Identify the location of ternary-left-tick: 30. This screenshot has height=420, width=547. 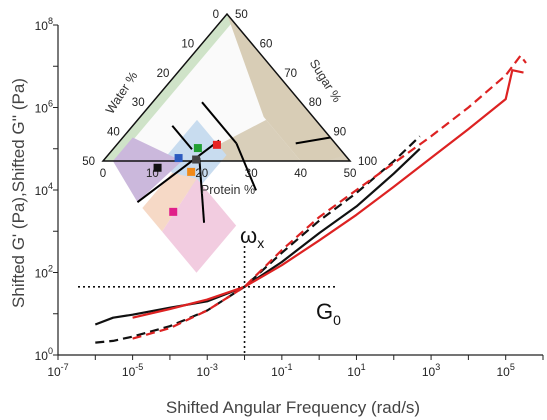
(138, 103).